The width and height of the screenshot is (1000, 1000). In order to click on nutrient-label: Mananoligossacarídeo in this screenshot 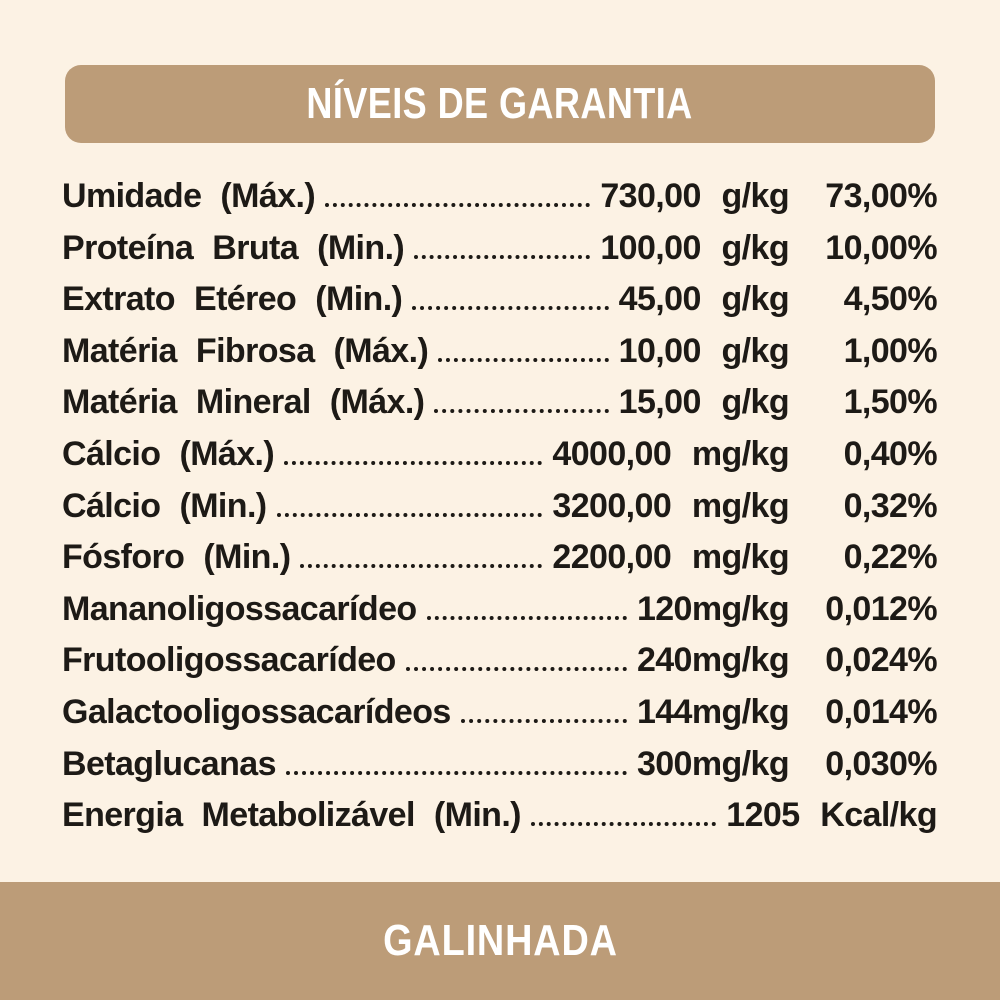, I will do `click(239, 608)`.